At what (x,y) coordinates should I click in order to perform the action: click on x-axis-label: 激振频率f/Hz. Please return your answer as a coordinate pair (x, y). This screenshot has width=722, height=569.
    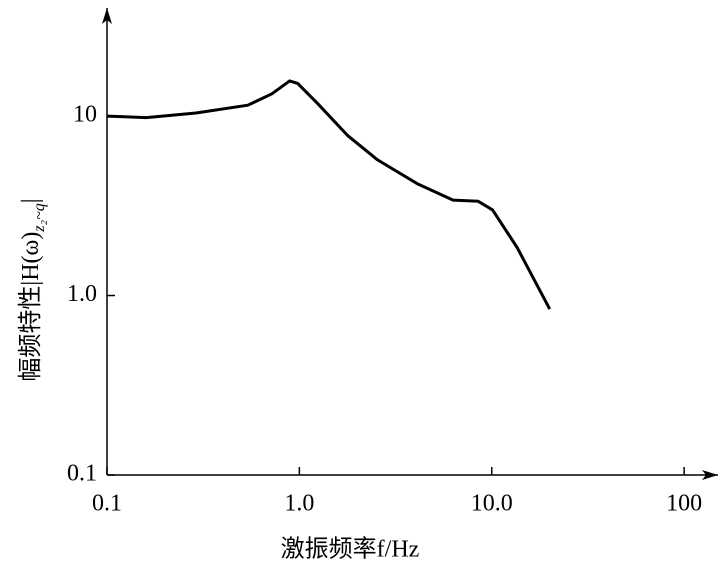
    Looking at the image, I should click on (350, 549).